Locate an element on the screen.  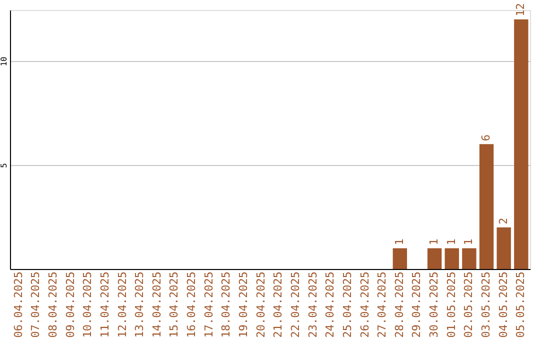
data-label: 6 is located at coordinates (486, 138).